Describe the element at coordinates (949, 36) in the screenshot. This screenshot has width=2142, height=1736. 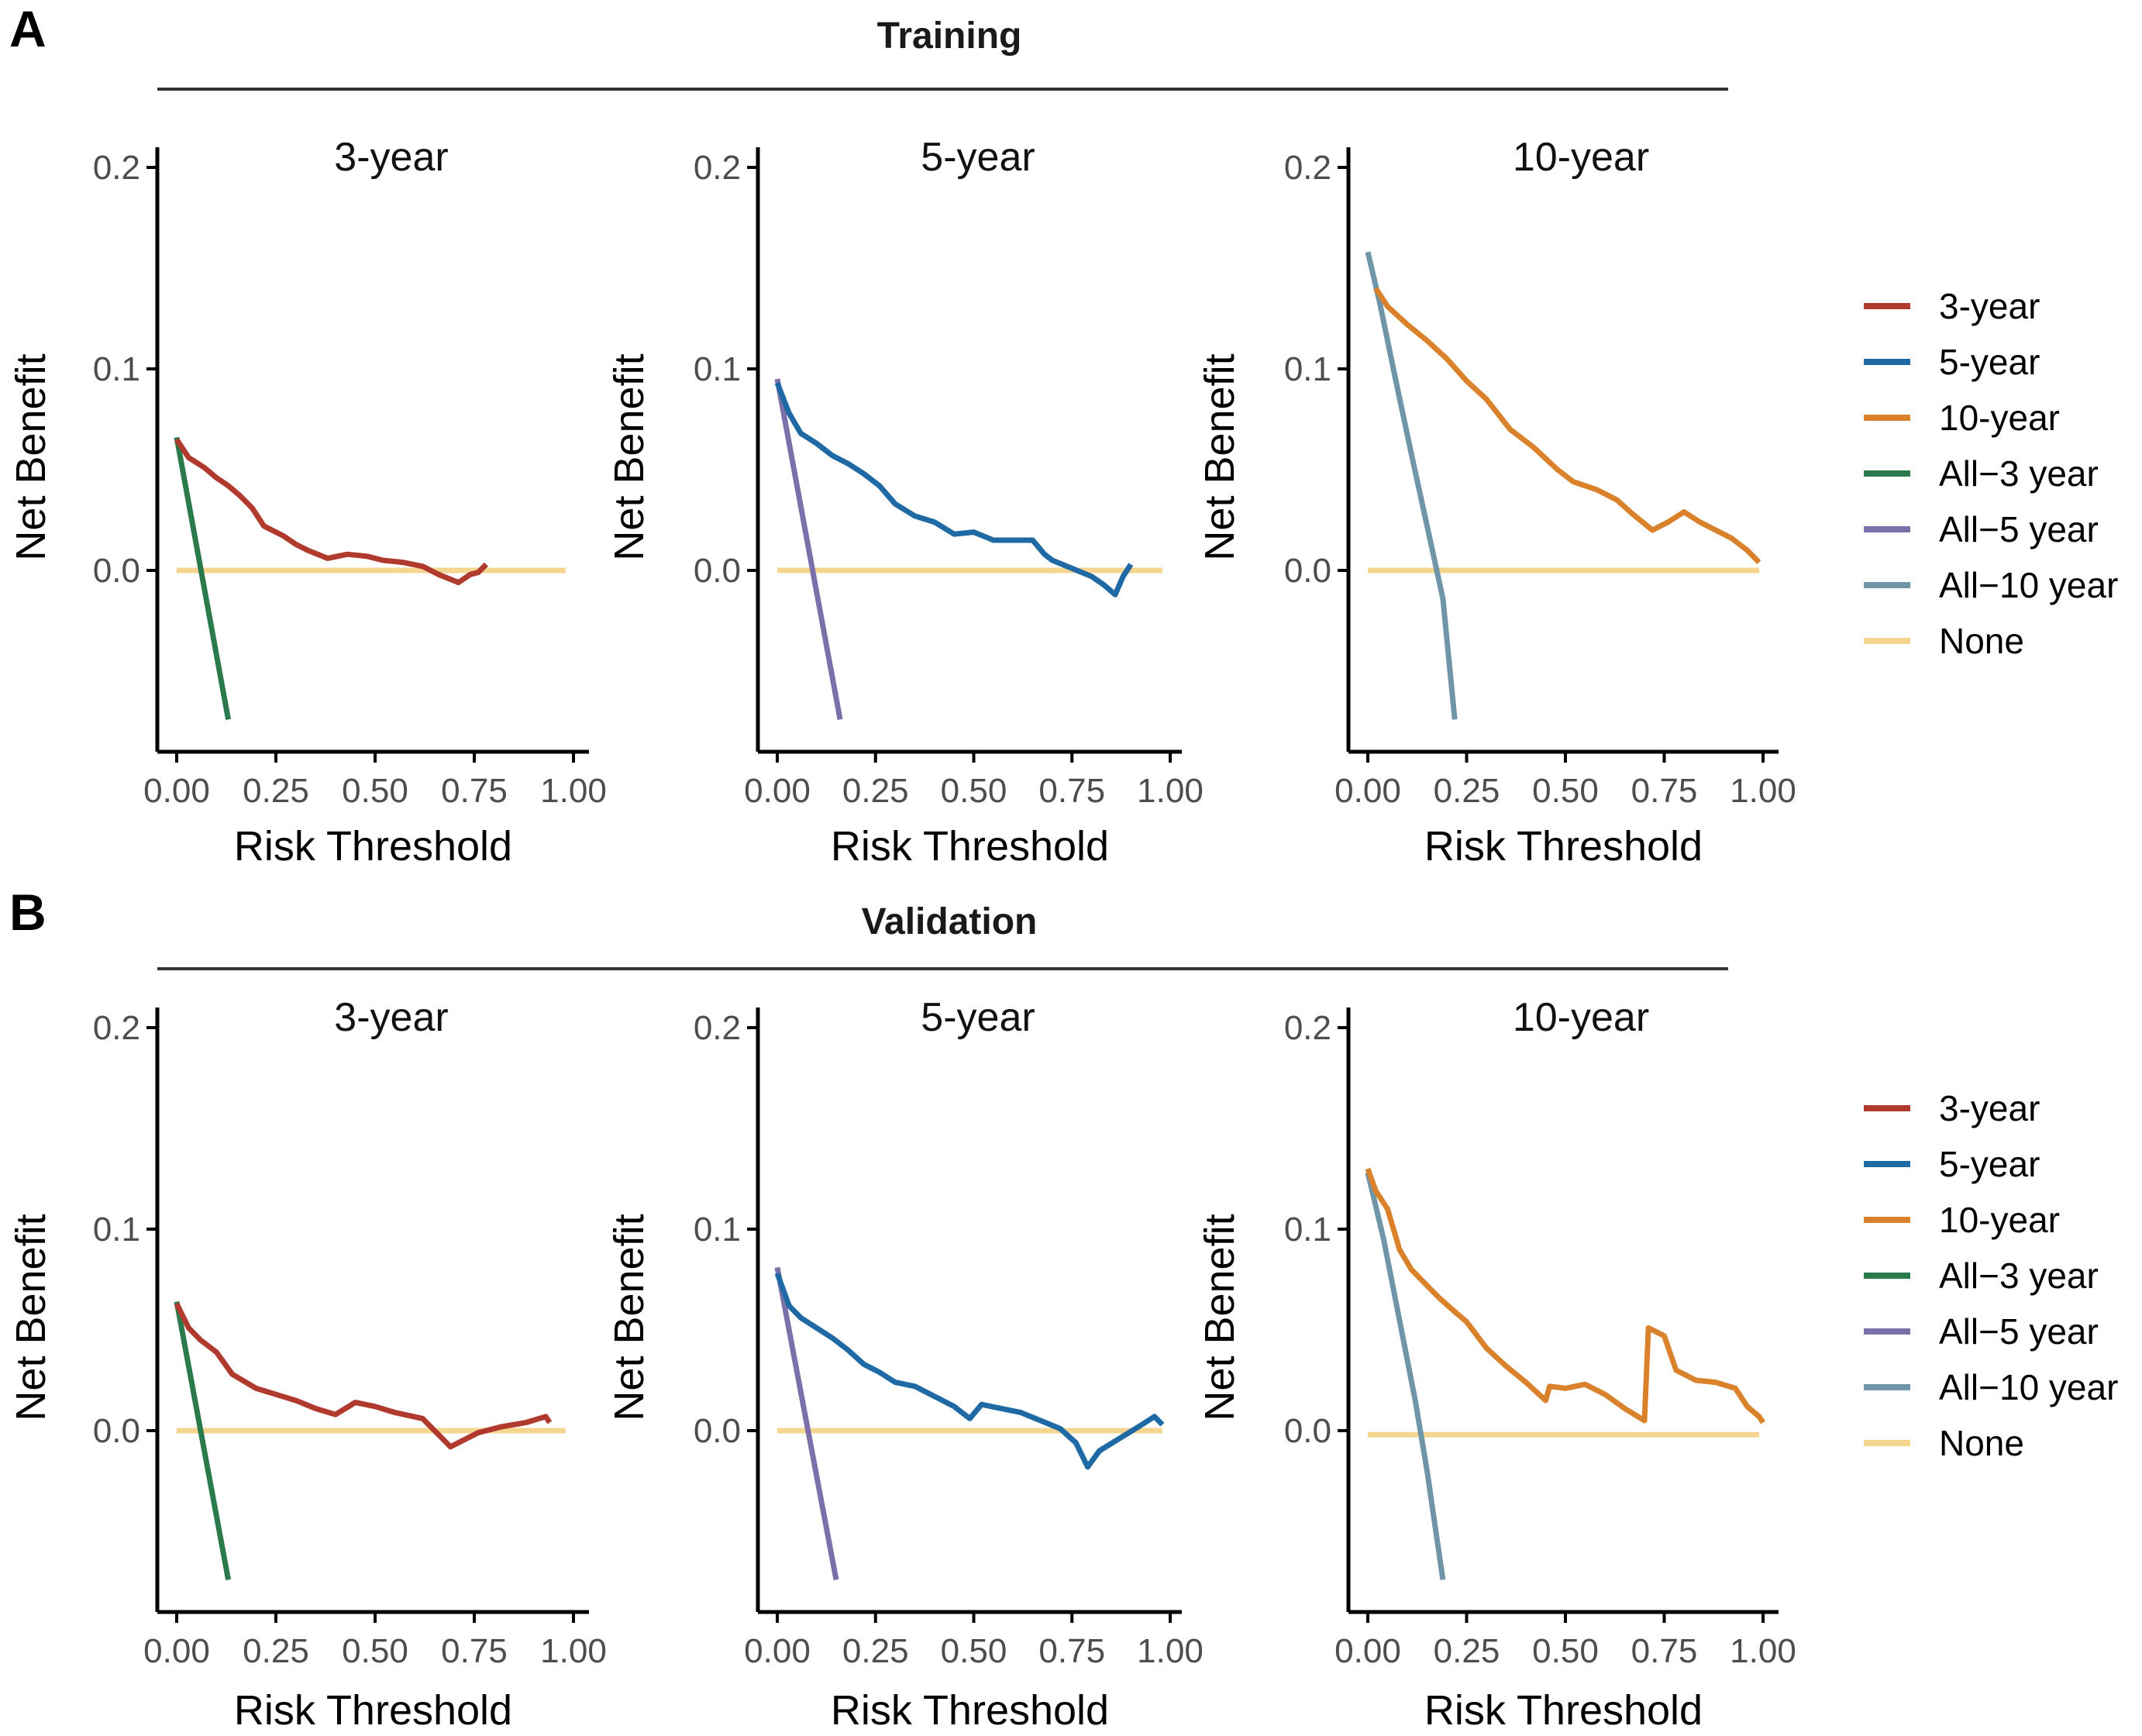
I see `group-title: Training` at that location.